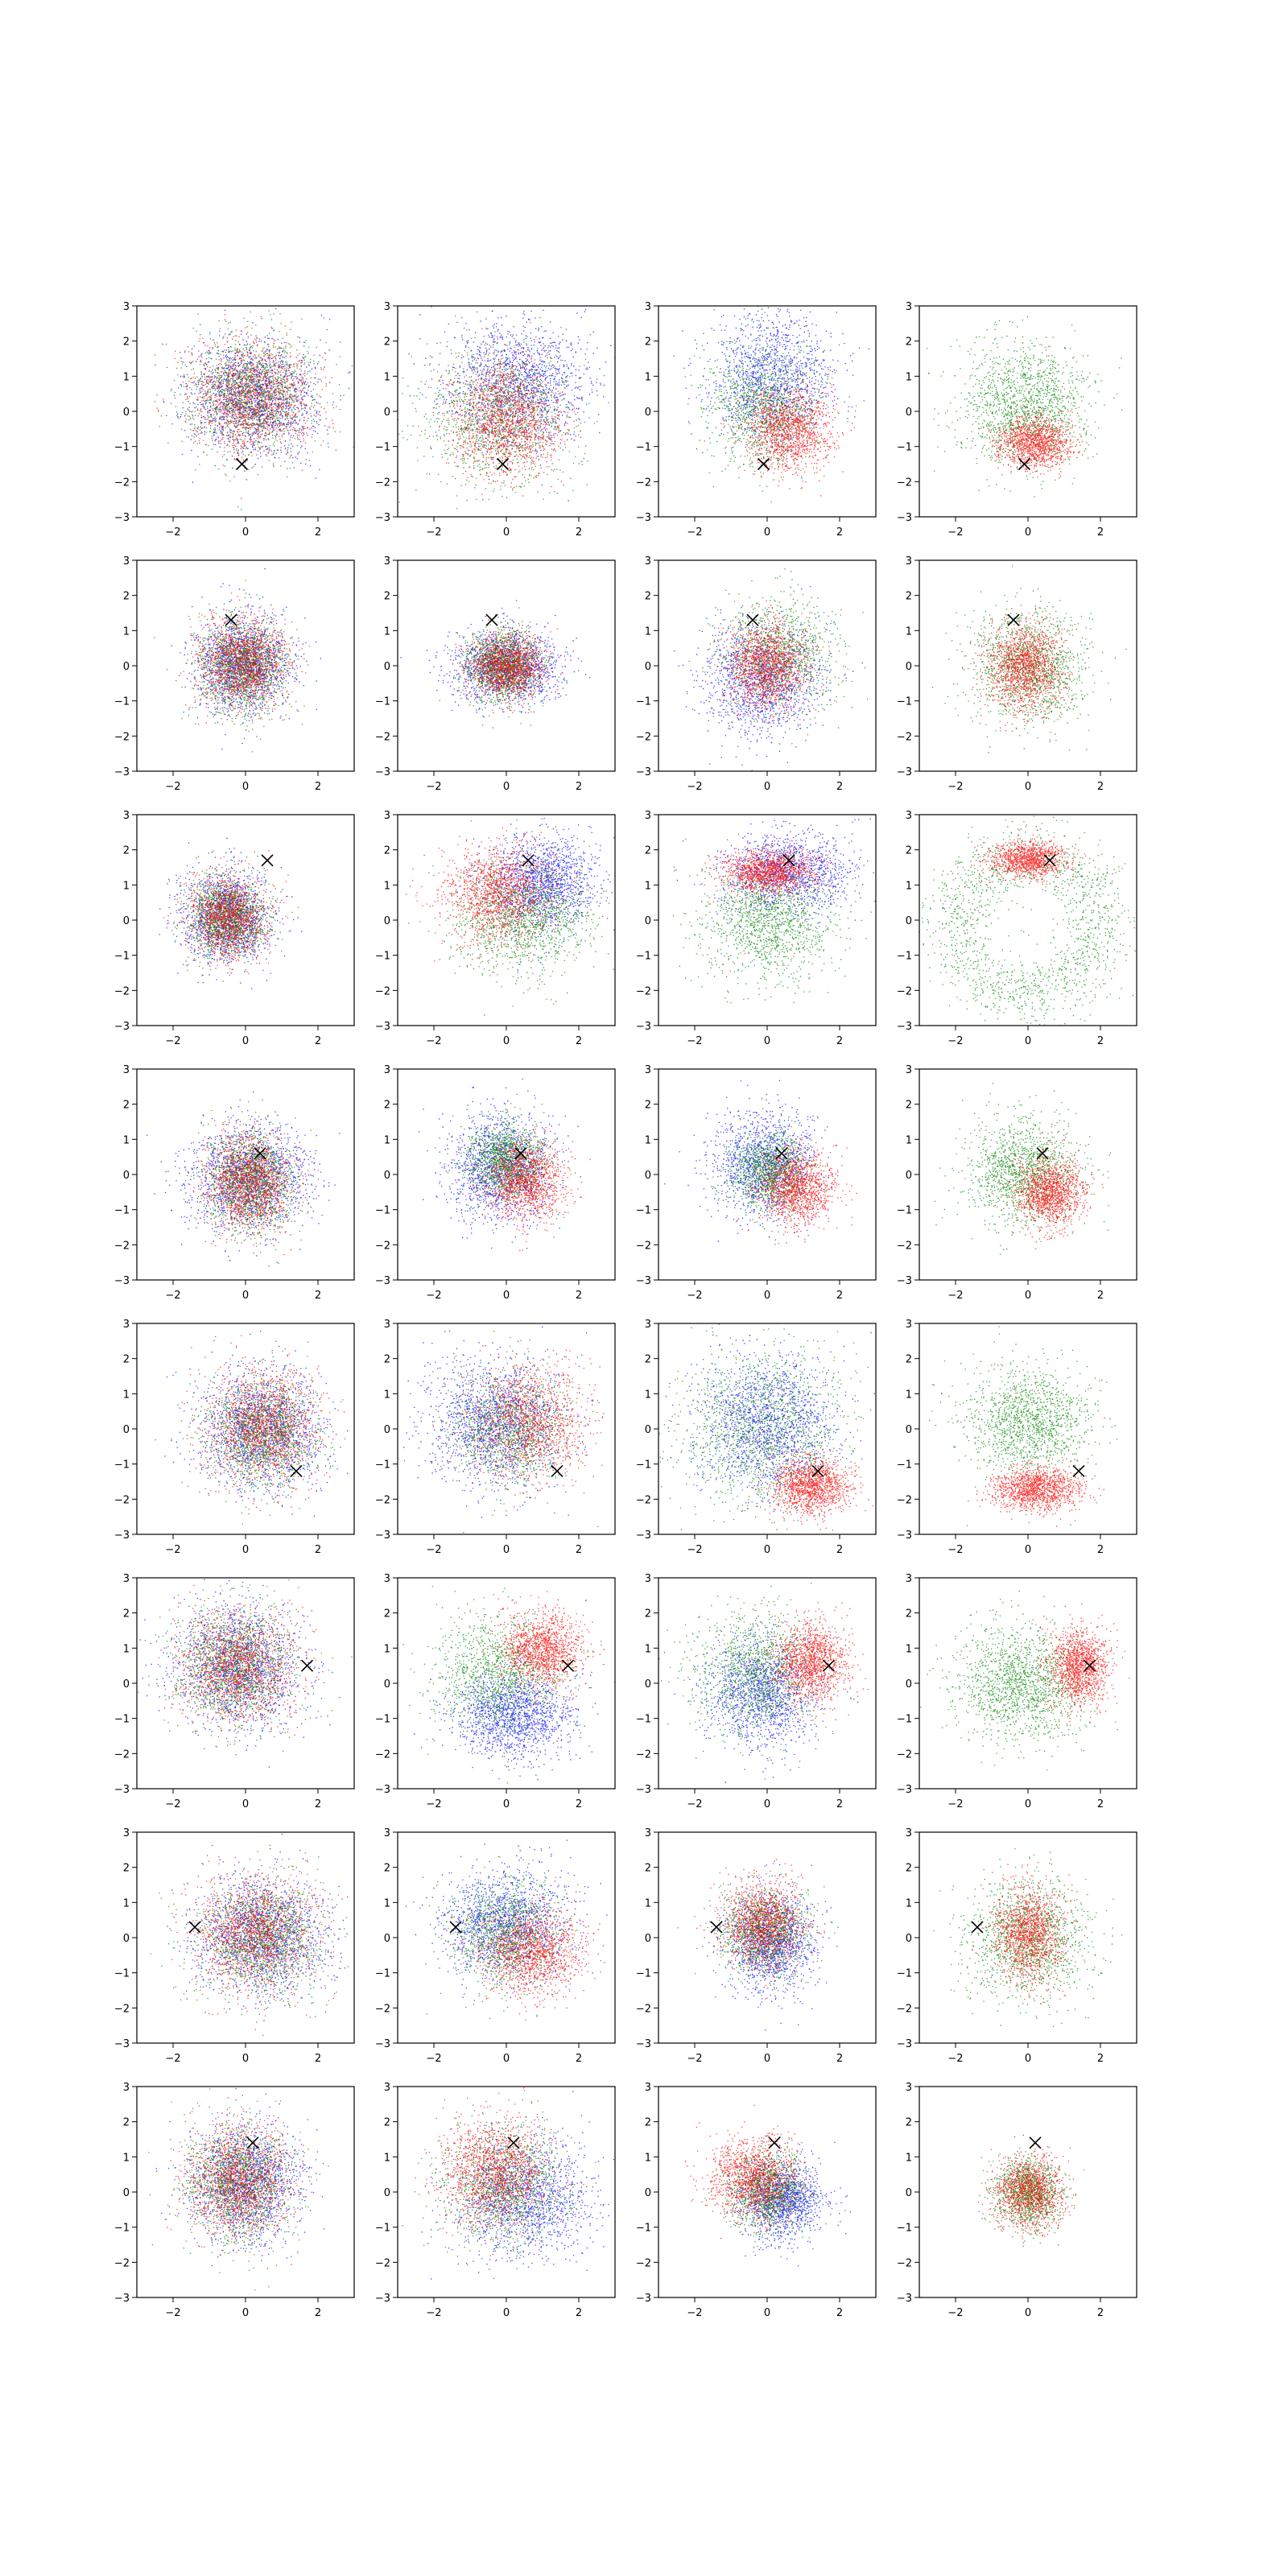  What do you see at coordinates (750, 1154) in the screenshot?
I see `cloud-blue` at bounding box center [750, 1154].